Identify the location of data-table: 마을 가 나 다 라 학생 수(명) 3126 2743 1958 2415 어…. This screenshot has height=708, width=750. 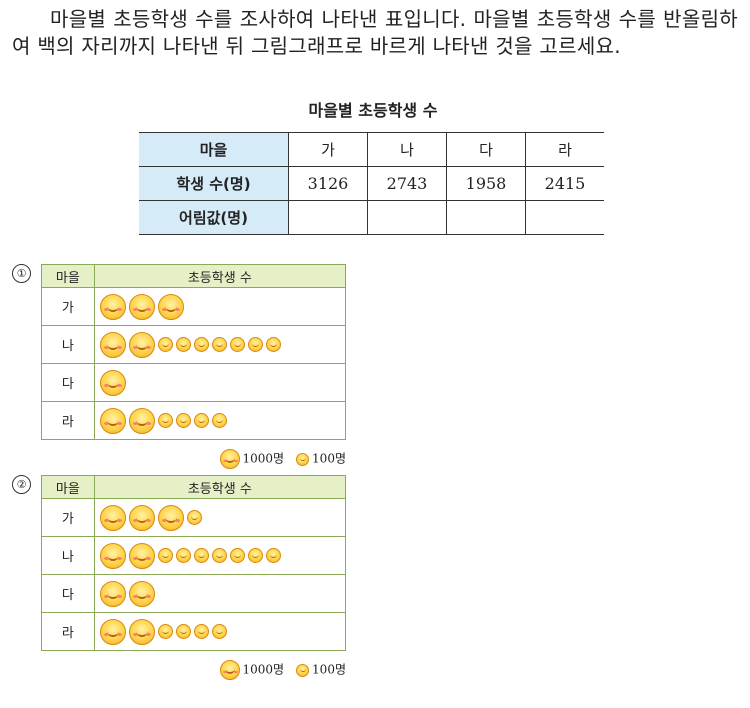
(371, 183).